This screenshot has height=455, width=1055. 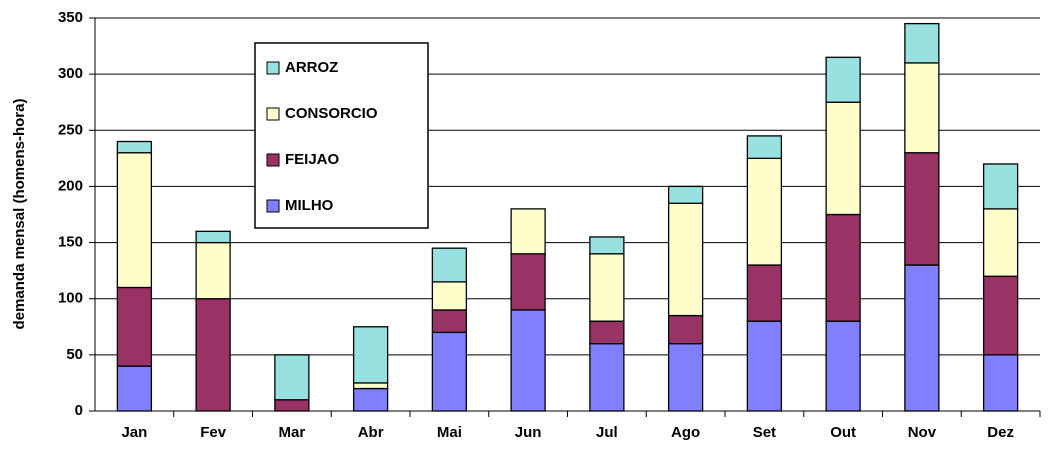 What do you see at coordinates (312, 159) in the screenshot?
I see `legend-label: FEIJAO` at bounding box center [312, 159].